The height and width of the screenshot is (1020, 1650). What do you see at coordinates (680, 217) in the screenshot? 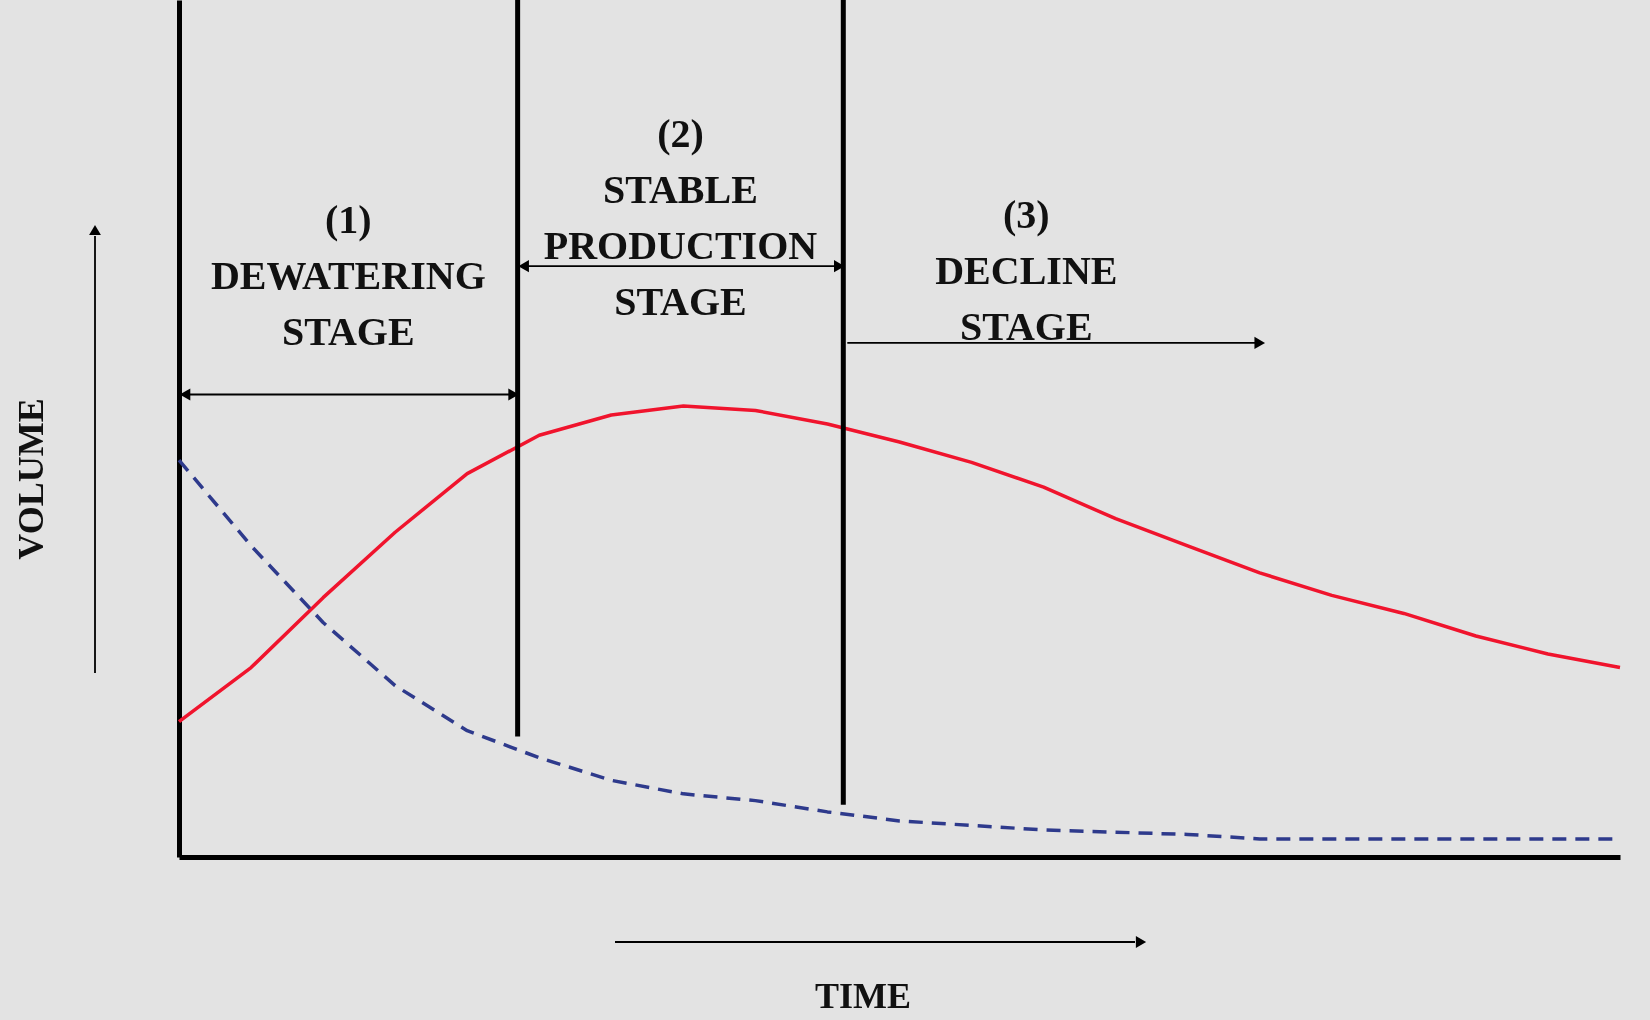
I see `text: (2) STABLE PRODUCTION STAGE` at bounding box center [680, 217].